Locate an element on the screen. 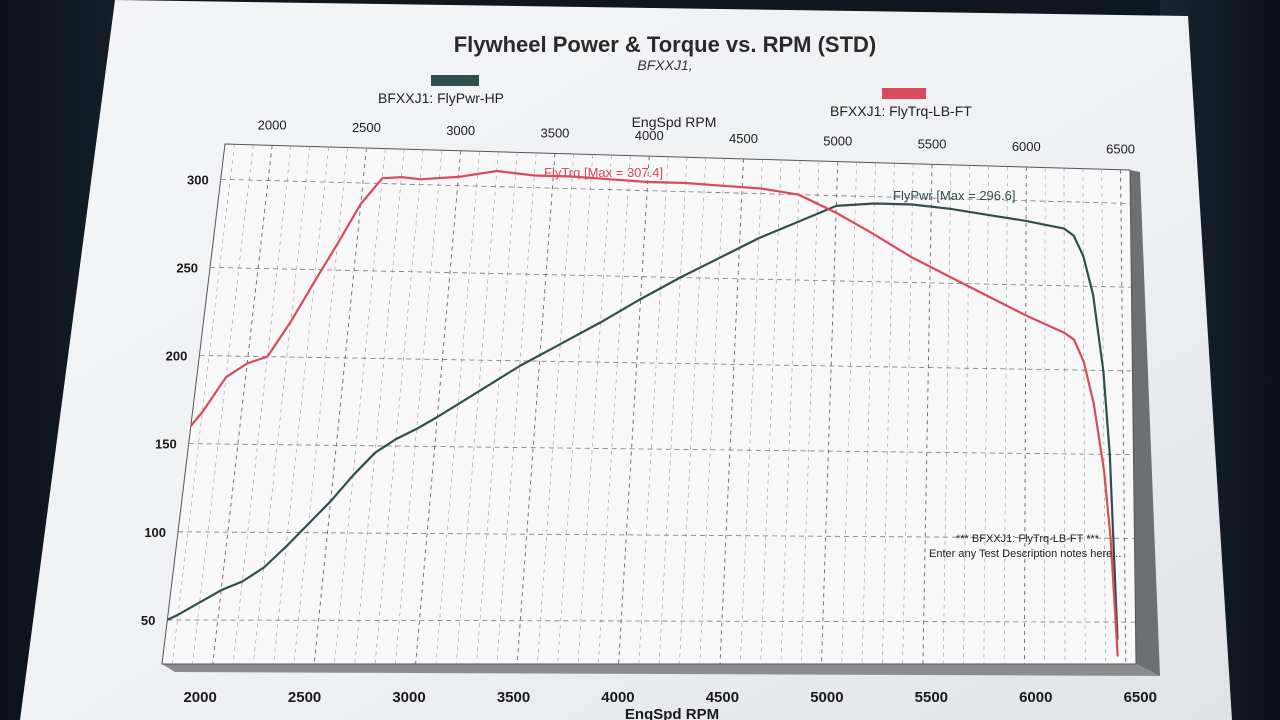 The width and height of the screenshot is (1280, 720). x-tick-label-bottom: 2000 is located at coordinates (199, 697).